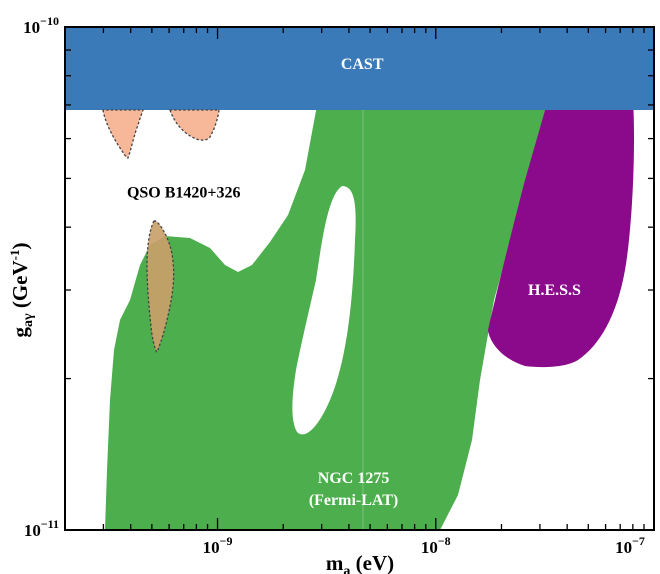 Image resolution: width=660 pixels, height=574 pixels. Describe the element at coordinates (554, 290) in the screenshot. I see `region-label-h-e-s-s: H.E.S.S` at that location.